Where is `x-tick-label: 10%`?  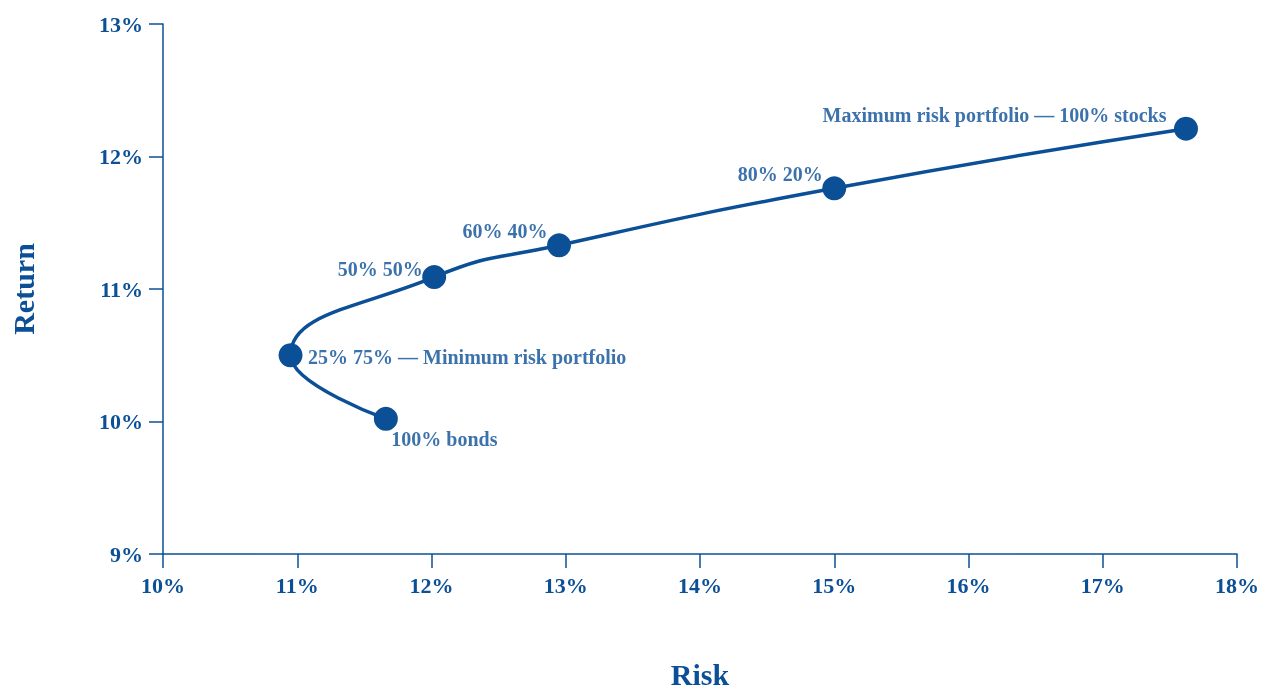
x-tick-label: 10% is located at coordinates (163, 585).